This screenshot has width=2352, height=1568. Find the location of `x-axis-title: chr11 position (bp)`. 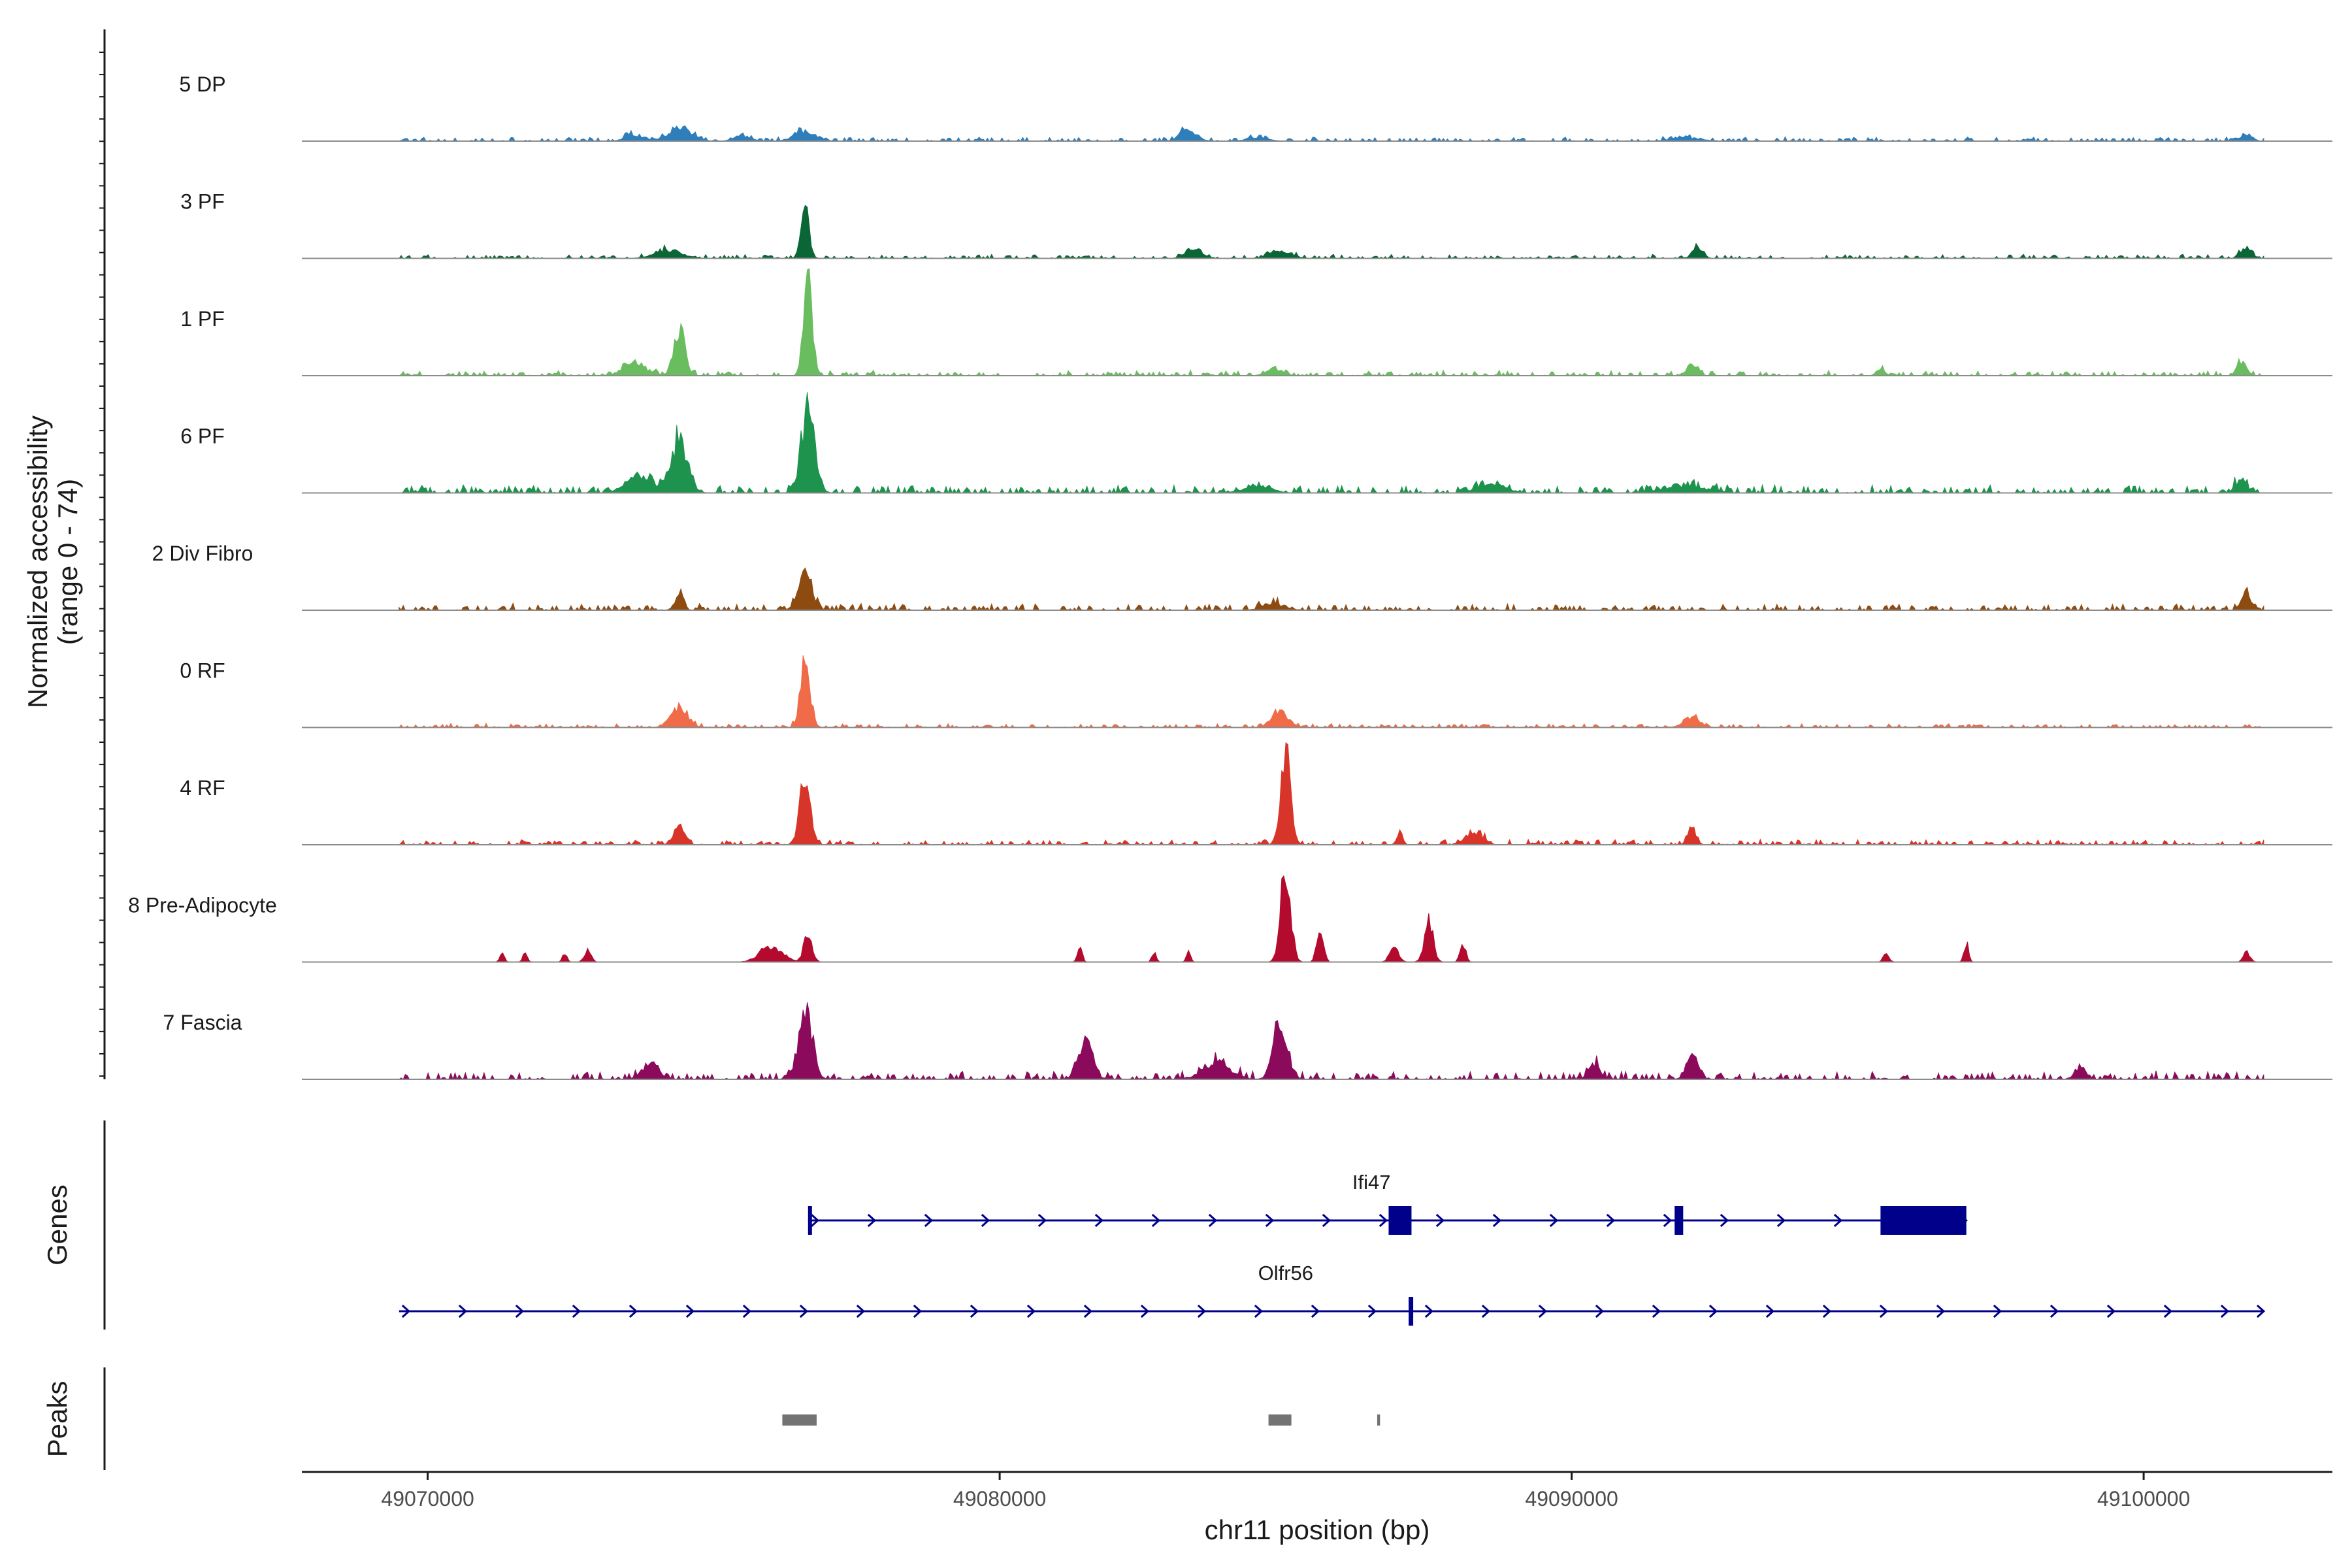

x-axis-title: chr11 position (bp) is located at coordinates (1317, 1529).